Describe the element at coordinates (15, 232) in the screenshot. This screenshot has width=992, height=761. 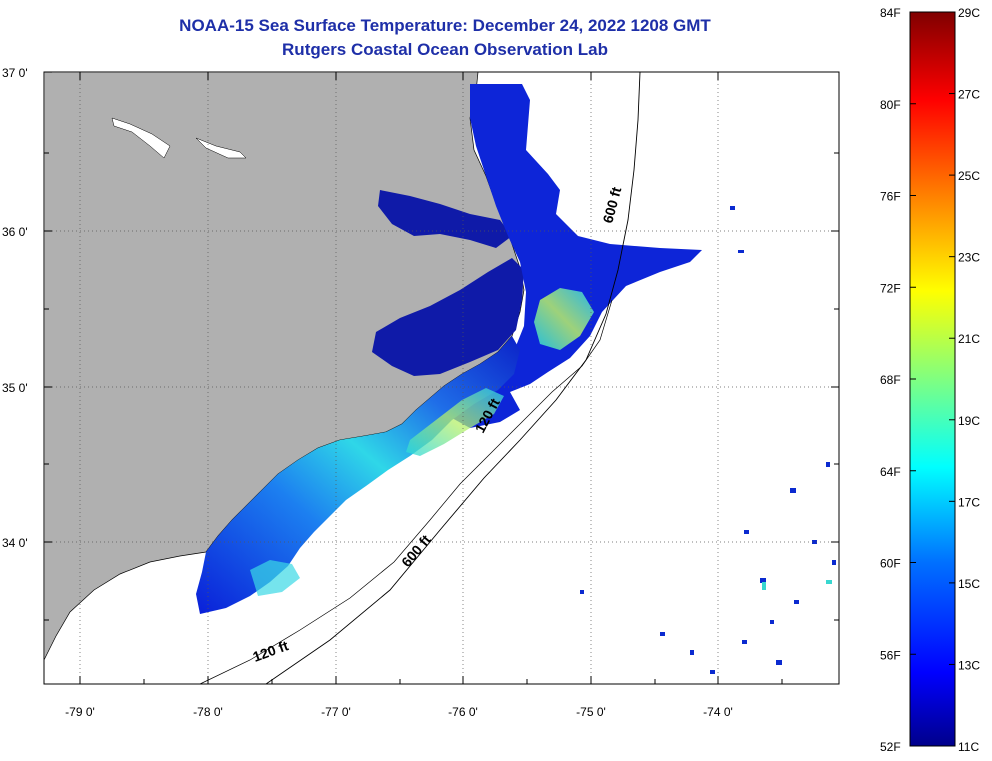
I see `lat-label: 36 0'` at that location.